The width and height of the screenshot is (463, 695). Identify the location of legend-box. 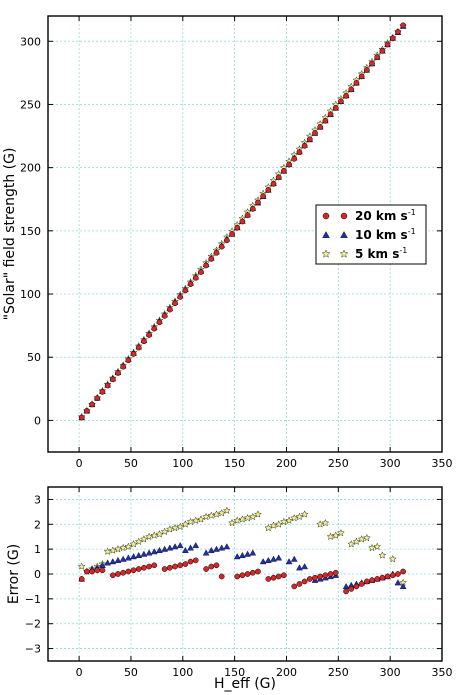
(371, 234).